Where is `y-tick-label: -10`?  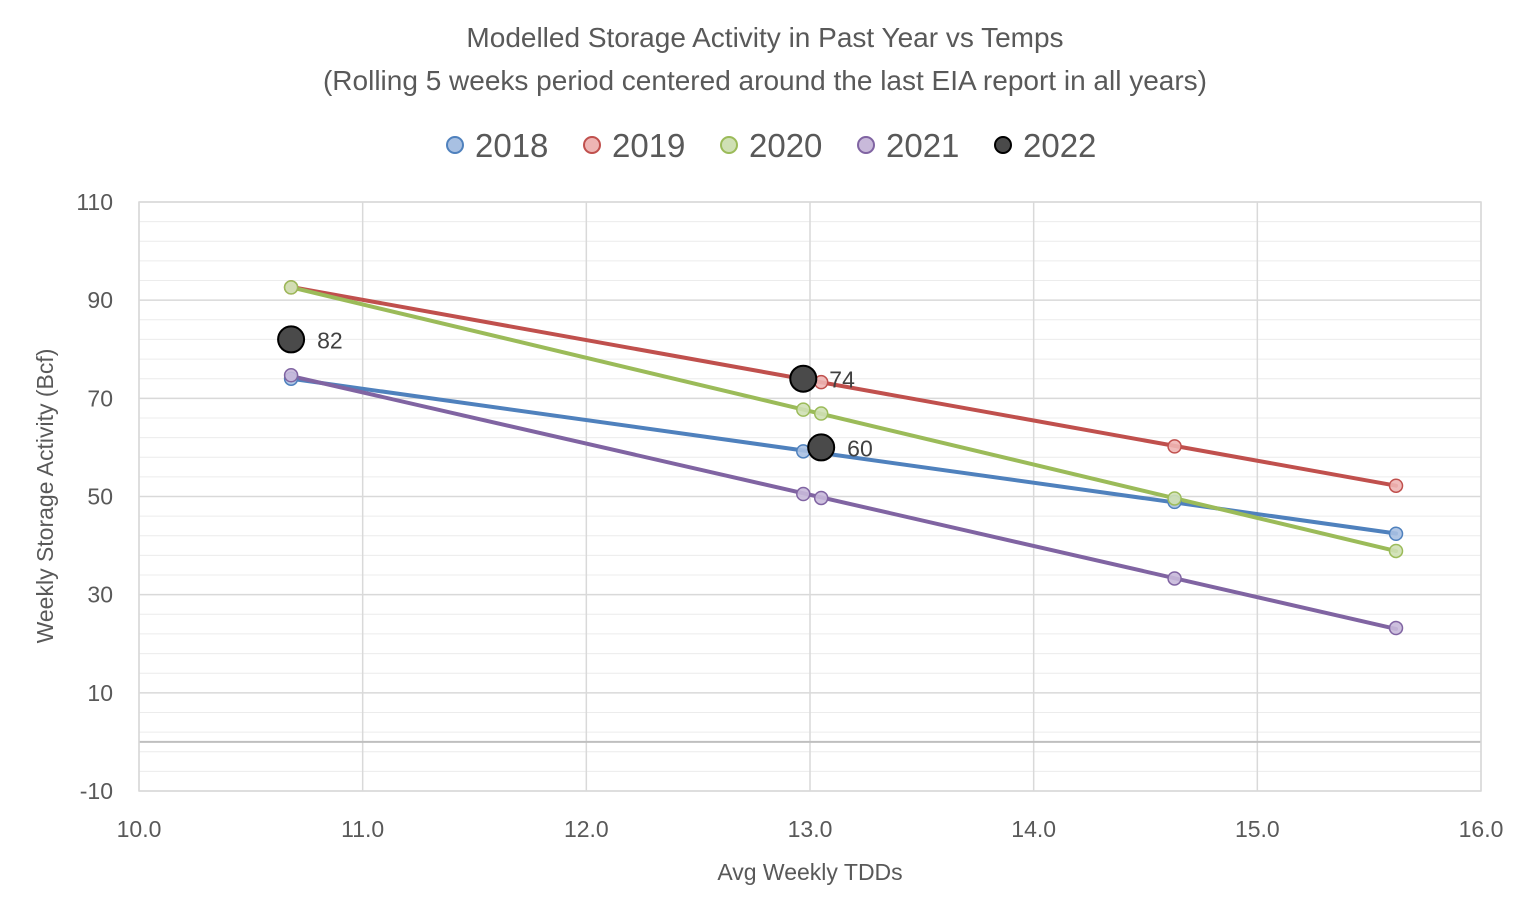 y-tick-label: -10 is located at coordinates (96, 791).